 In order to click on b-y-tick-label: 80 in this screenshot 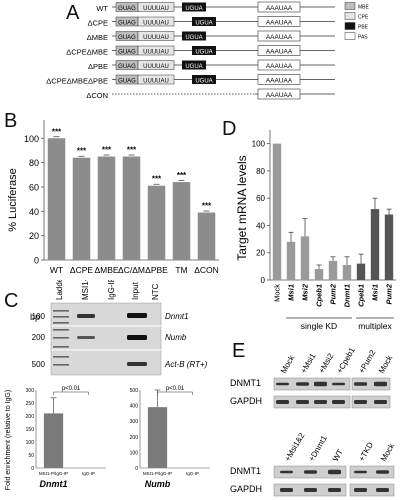, I will do `click(34, 163)`.